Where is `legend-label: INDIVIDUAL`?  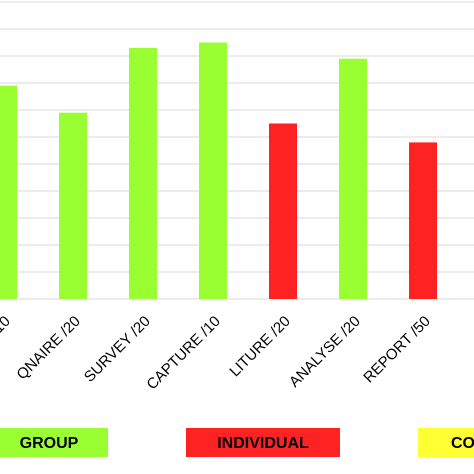
legend-label: INDIVIDUAL is located at coordinates (263, 443).